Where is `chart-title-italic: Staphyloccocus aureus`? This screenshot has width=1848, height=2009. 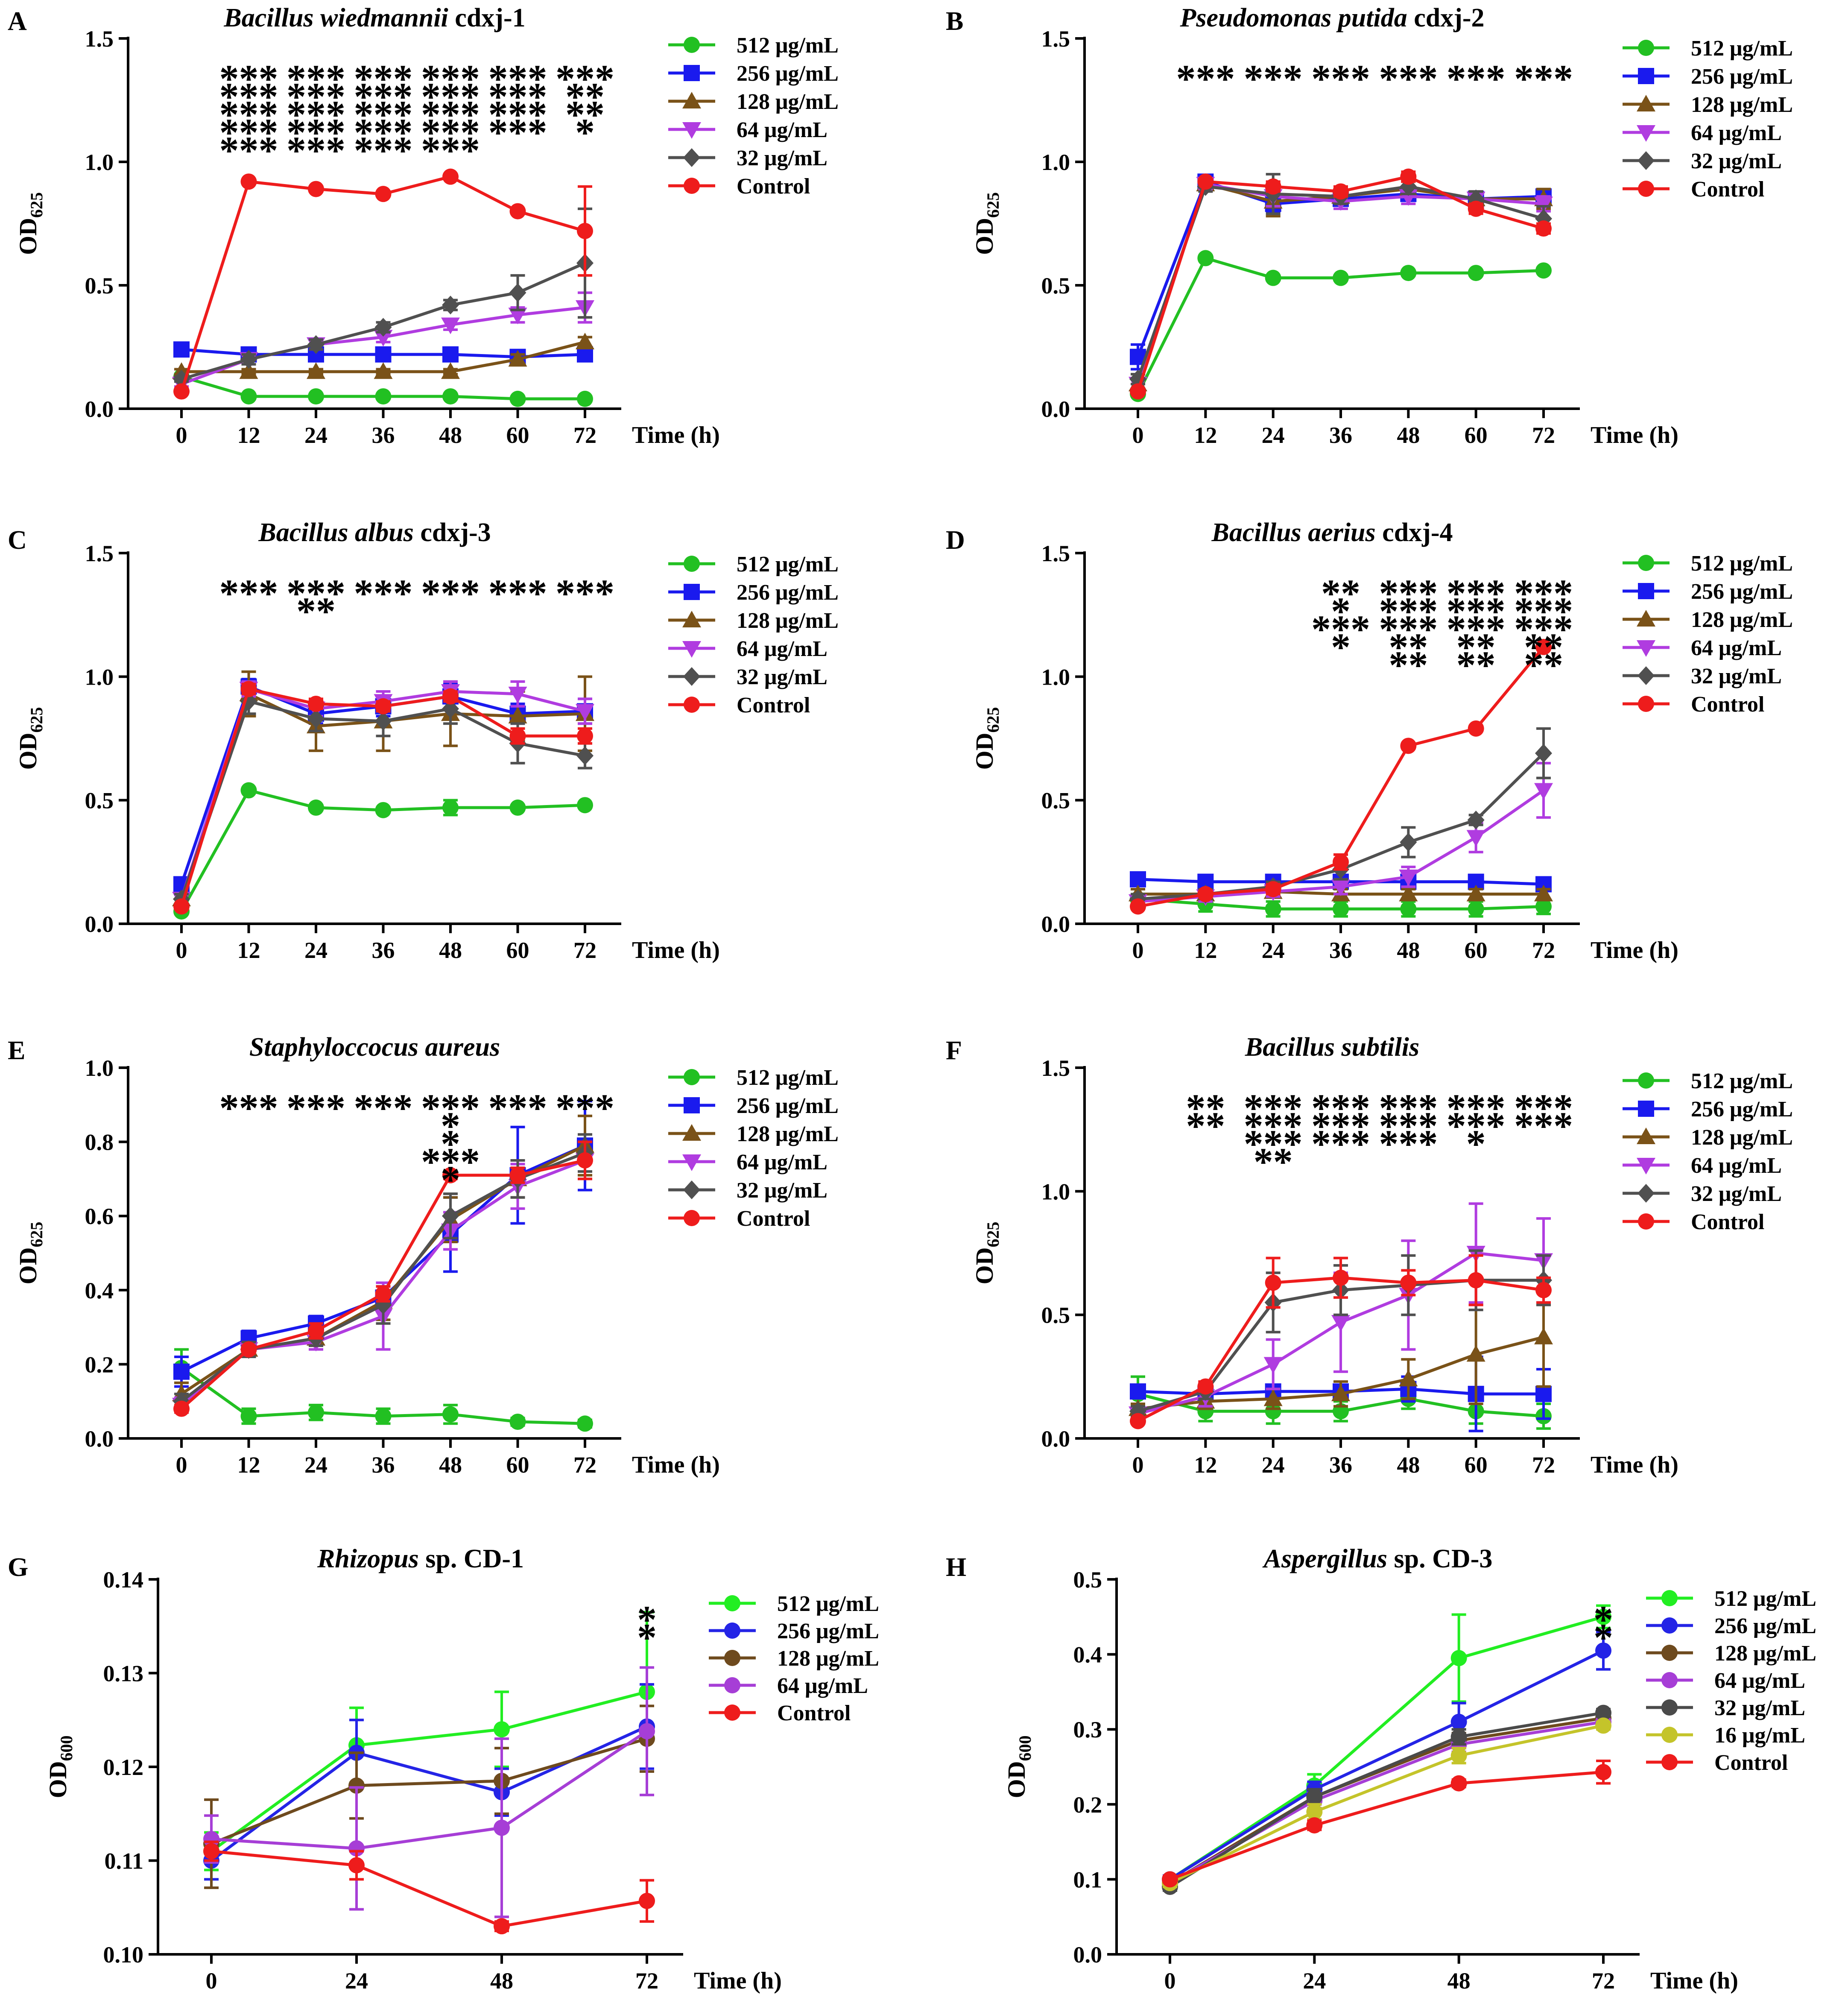 chart-title-italic: Staphyloccocus aureus is located at coordinates (375, 1047).